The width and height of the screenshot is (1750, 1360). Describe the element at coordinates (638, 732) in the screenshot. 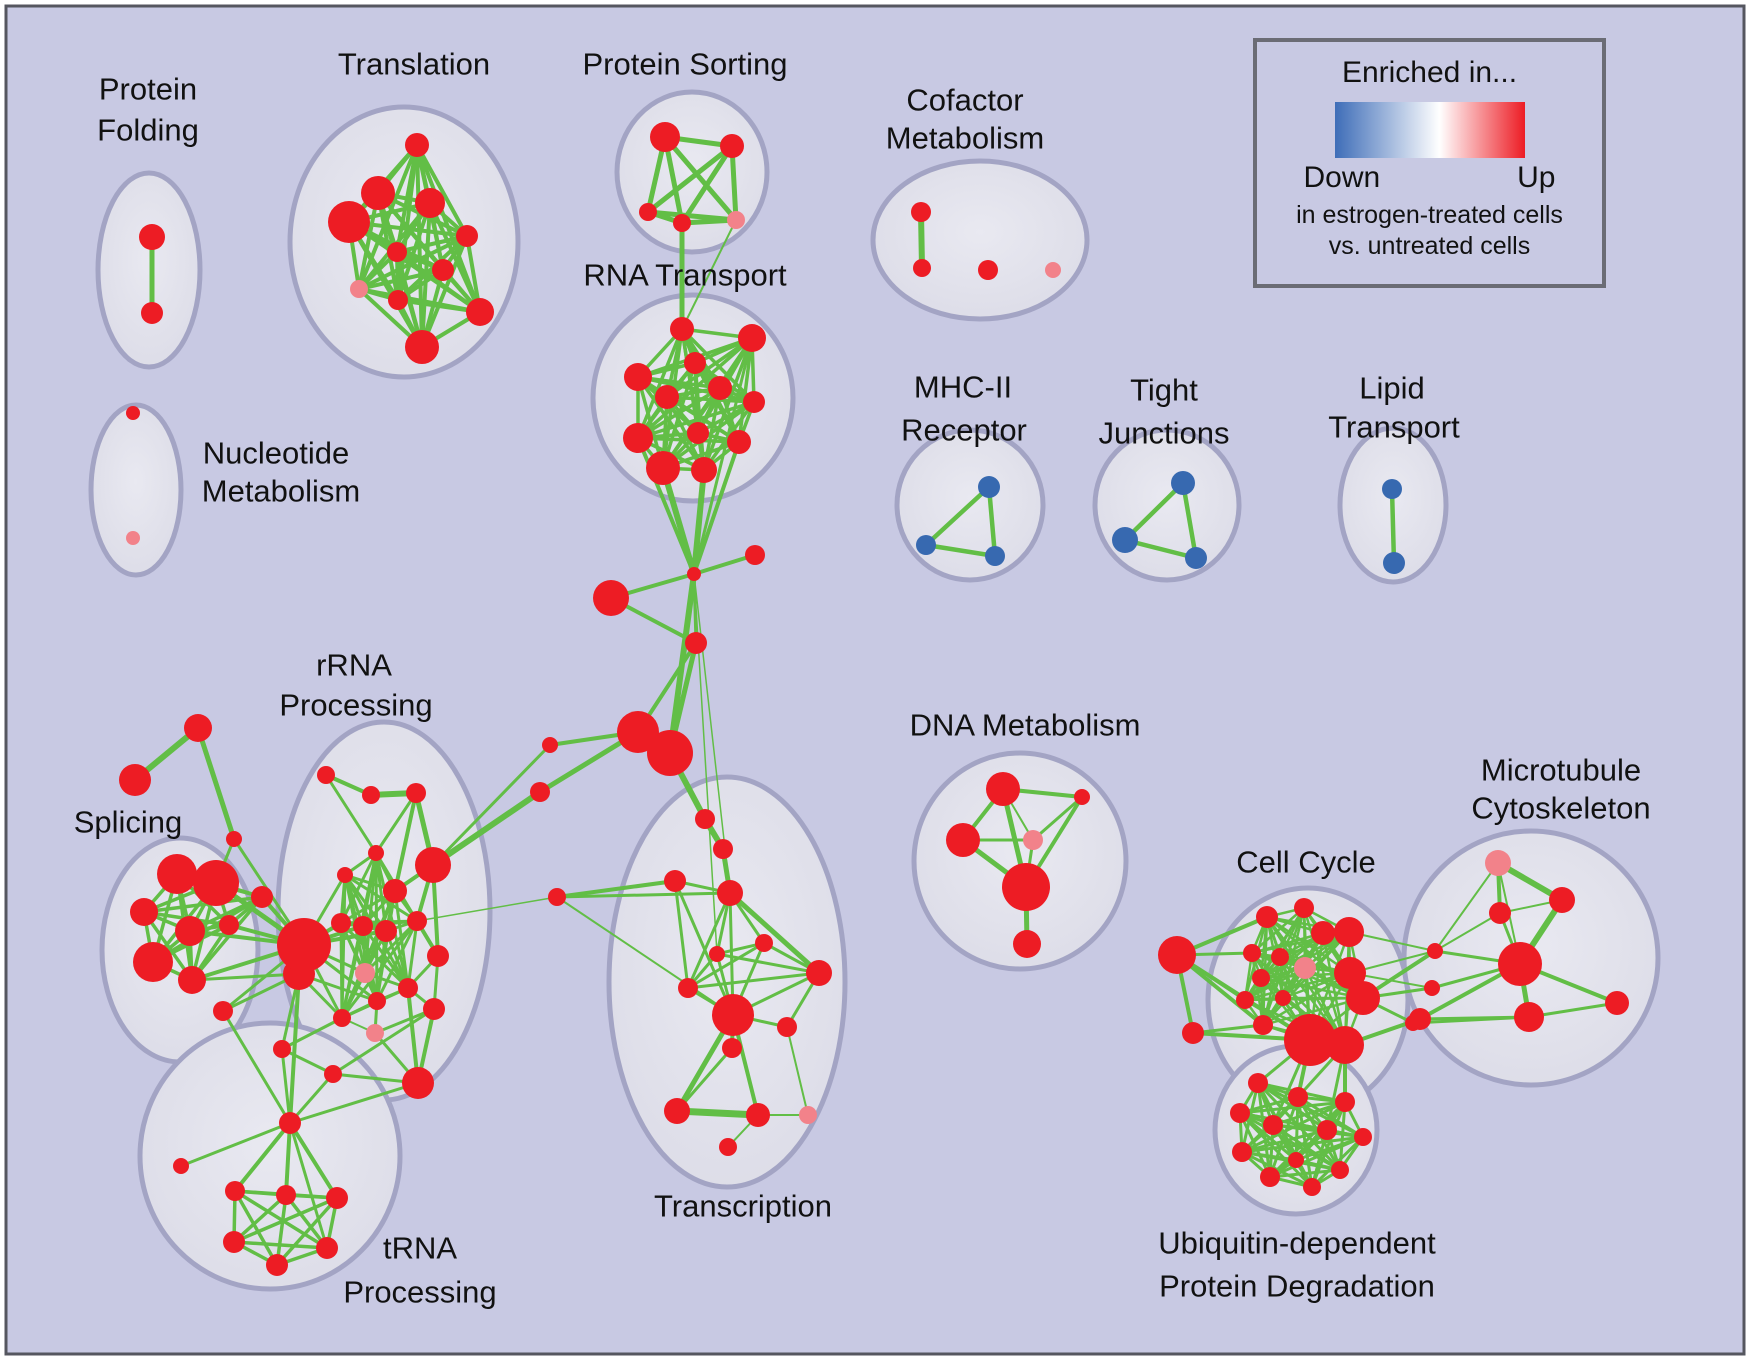

I see `node-HUB1` at that location.